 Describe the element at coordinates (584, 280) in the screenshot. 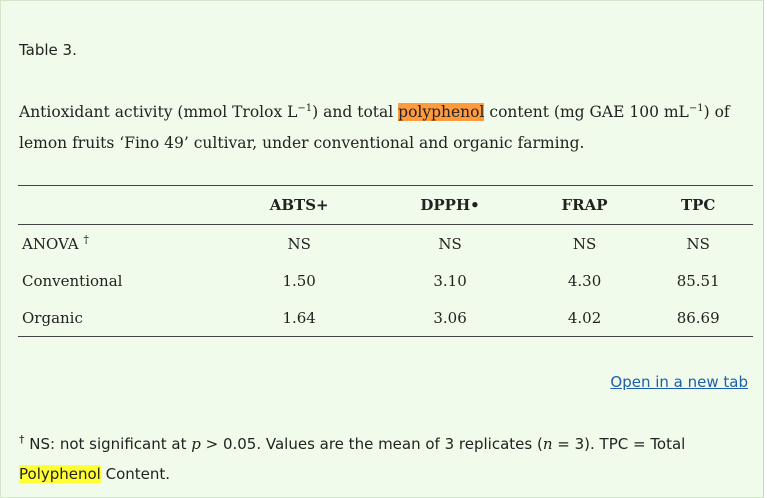

I see `table-cell: 4.30` at that location.